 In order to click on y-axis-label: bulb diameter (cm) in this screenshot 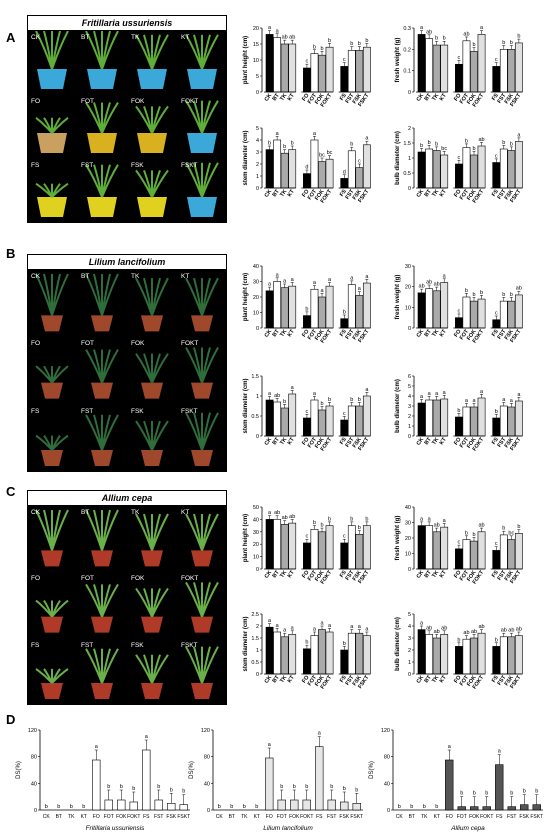, I will do `click(398, 644)`.